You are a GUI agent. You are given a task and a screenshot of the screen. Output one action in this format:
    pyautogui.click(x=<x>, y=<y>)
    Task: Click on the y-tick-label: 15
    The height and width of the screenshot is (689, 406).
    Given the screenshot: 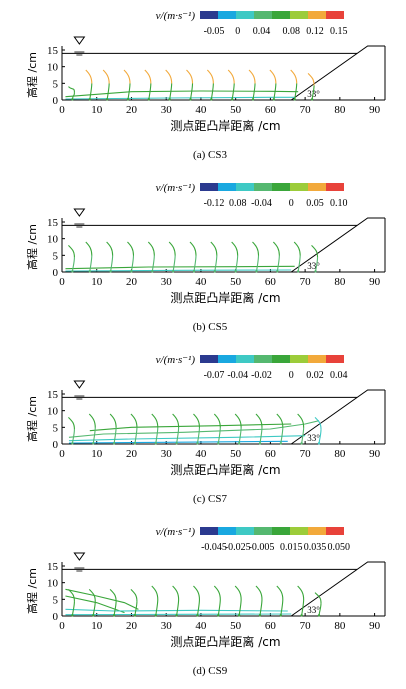 What is the action you would take?
    pyautogui.click(x=53, y=567)
    